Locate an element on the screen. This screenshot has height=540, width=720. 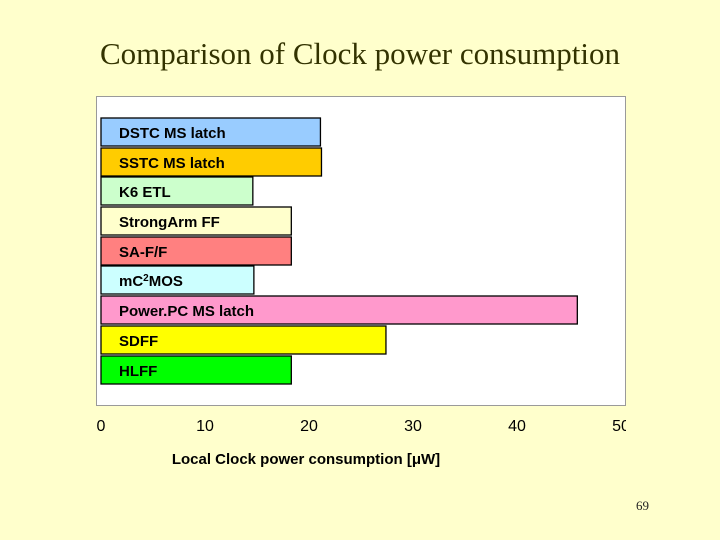
bar-label-5: SA-F/F is located at coordinates (143, 252).